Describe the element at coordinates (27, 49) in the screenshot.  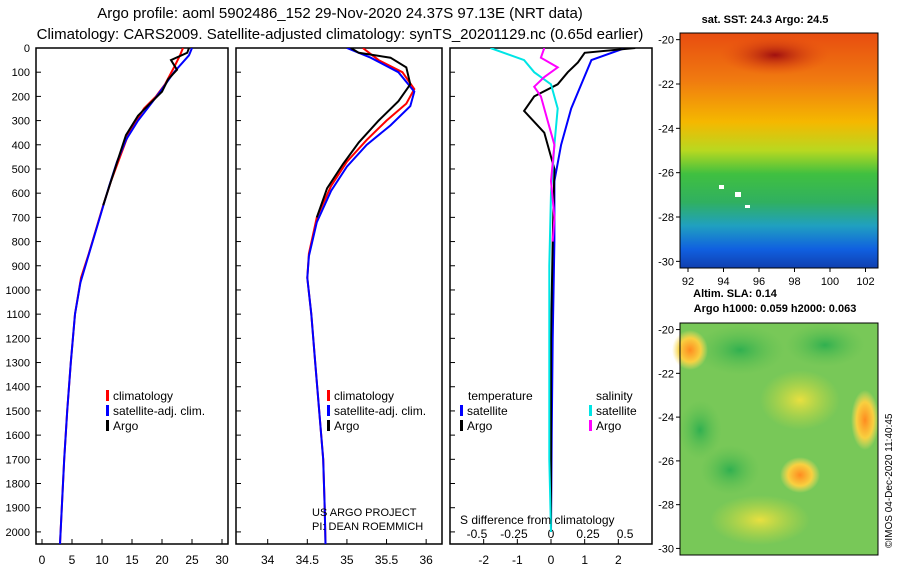
I see `depth-tick-label: 0` at that location.